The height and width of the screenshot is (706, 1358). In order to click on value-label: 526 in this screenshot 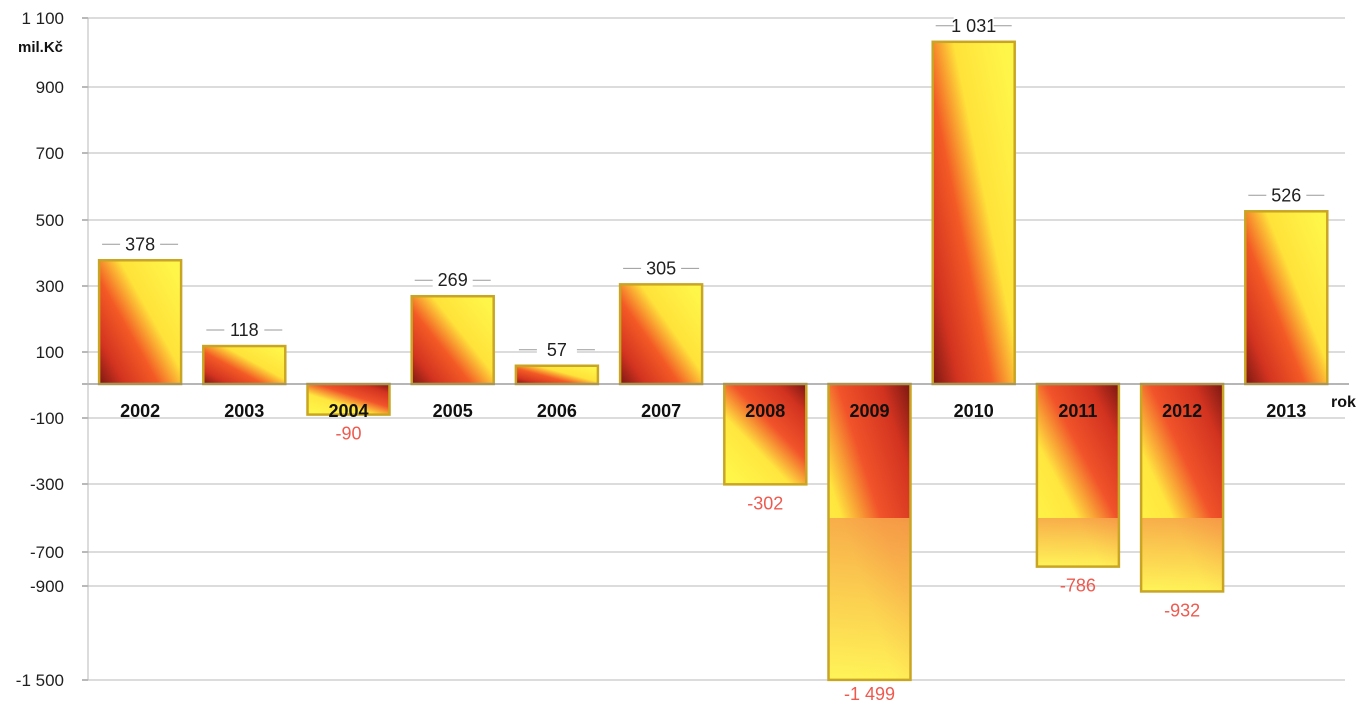, I will do `click(1286, 195)`.